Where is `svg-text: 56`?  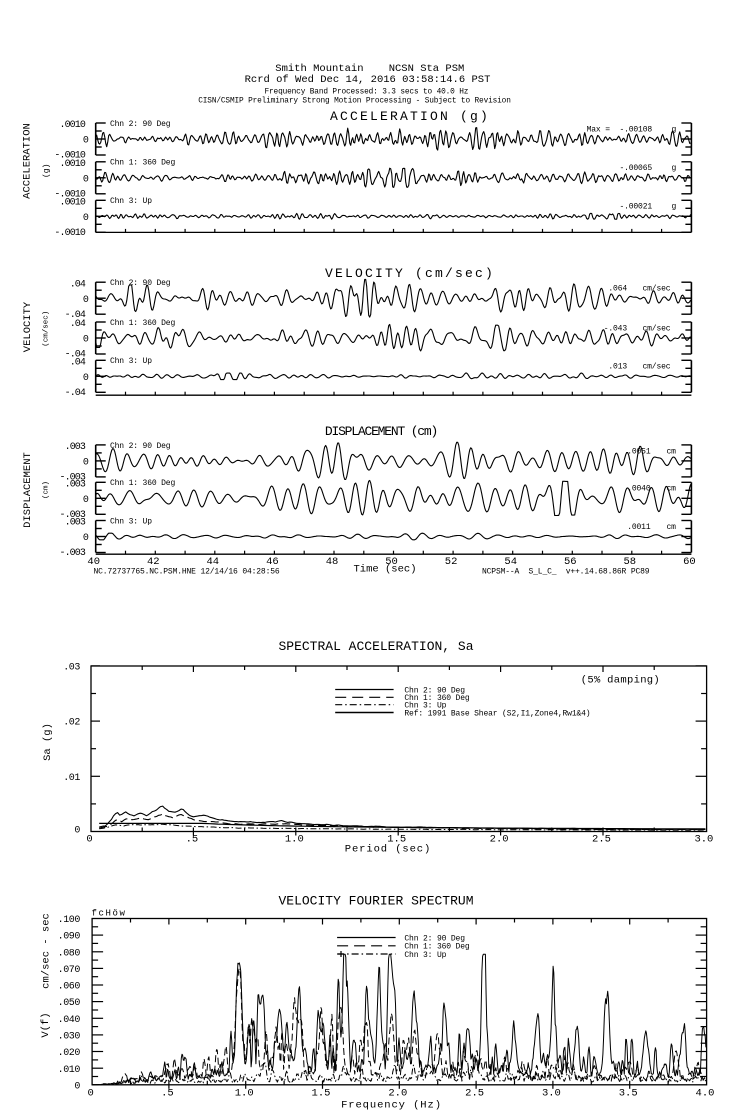
svg-text: 56 is located at coordinates (570, 562).